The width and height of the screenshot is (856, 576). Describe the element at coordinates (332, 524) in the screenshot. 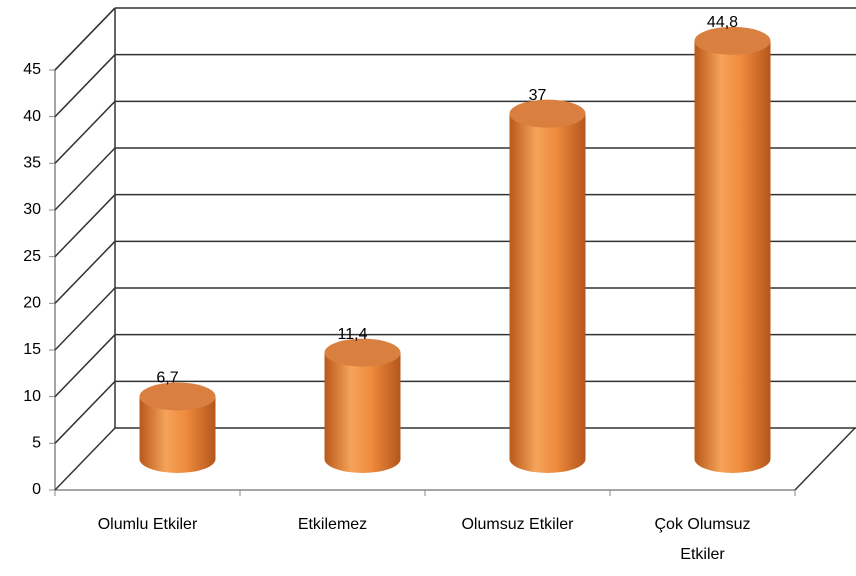

I see `x-tick-label: Etkilemez` at that location.